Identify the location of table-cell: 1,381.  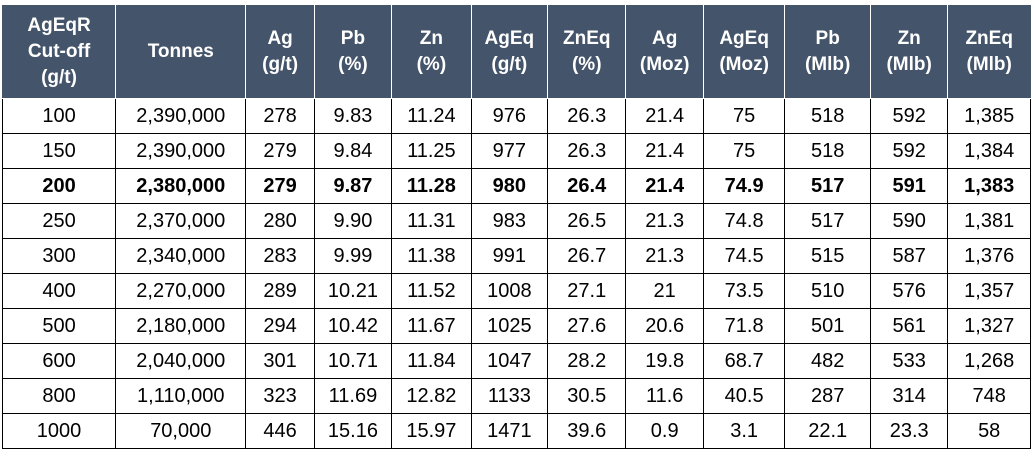
(989, 221).